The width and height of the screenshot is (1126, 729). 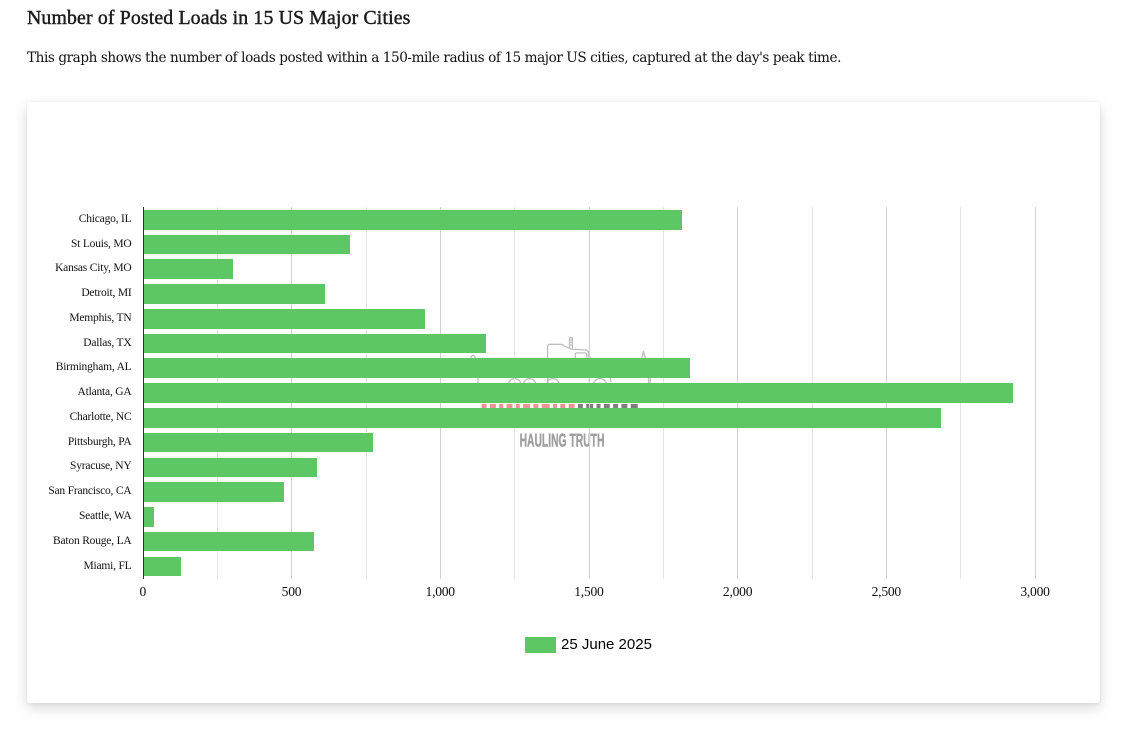 I want to click on x-axis-tick-label: 1,000, so click(x=440, y=591).